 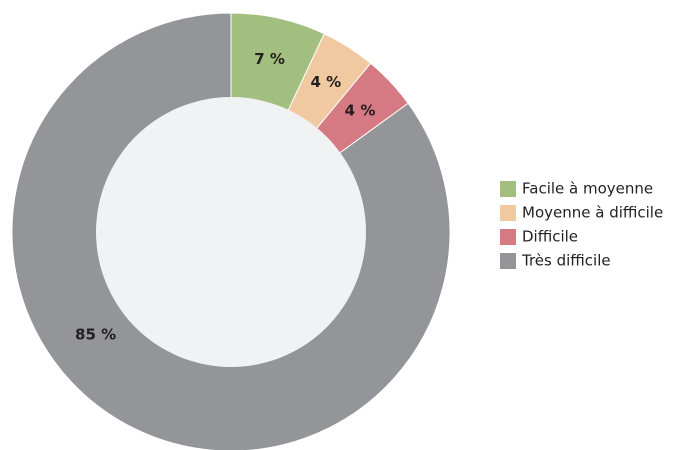 I want to click on legend-label: Très difficile, so click(x=566, y=261).